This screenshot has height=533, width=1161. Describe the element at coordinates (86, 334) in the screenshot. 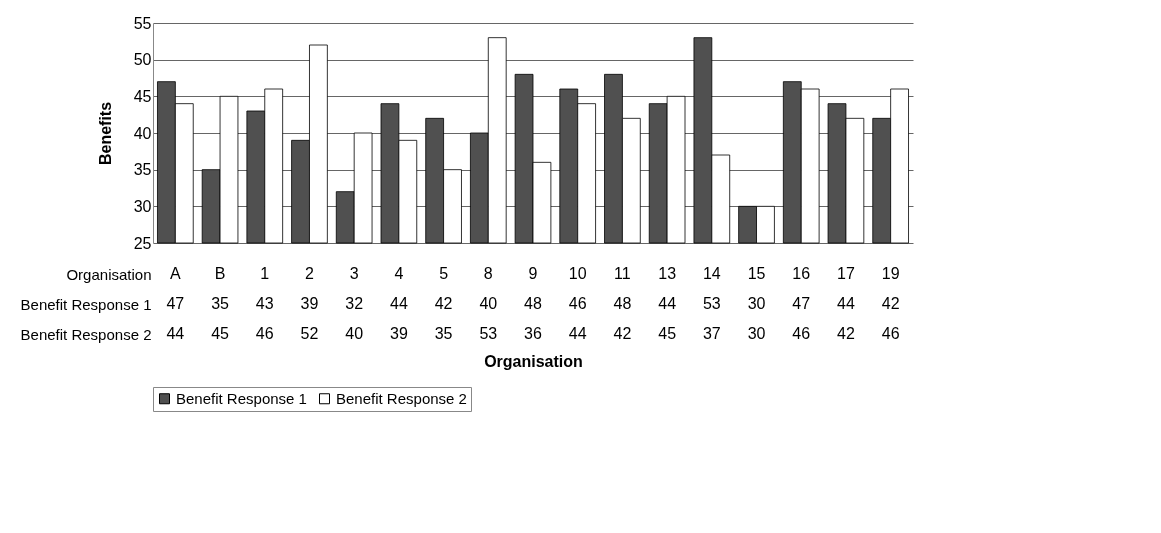

I see `text: Benefit Response 2` at that location.